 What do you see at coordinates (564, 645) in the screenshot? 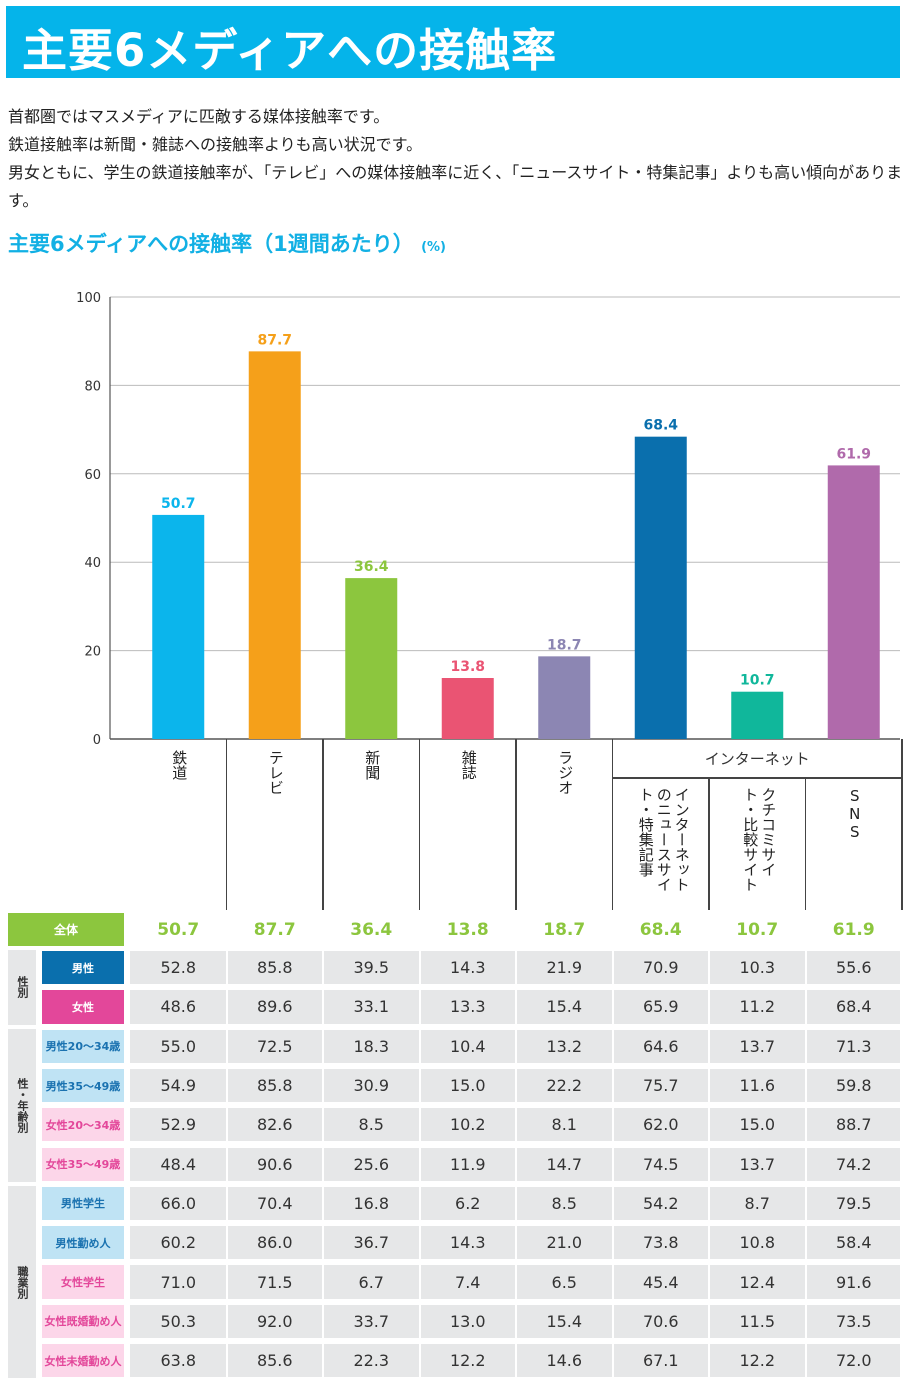
I see `bar-value-label: 18.7` at bounding box center [564, 645].